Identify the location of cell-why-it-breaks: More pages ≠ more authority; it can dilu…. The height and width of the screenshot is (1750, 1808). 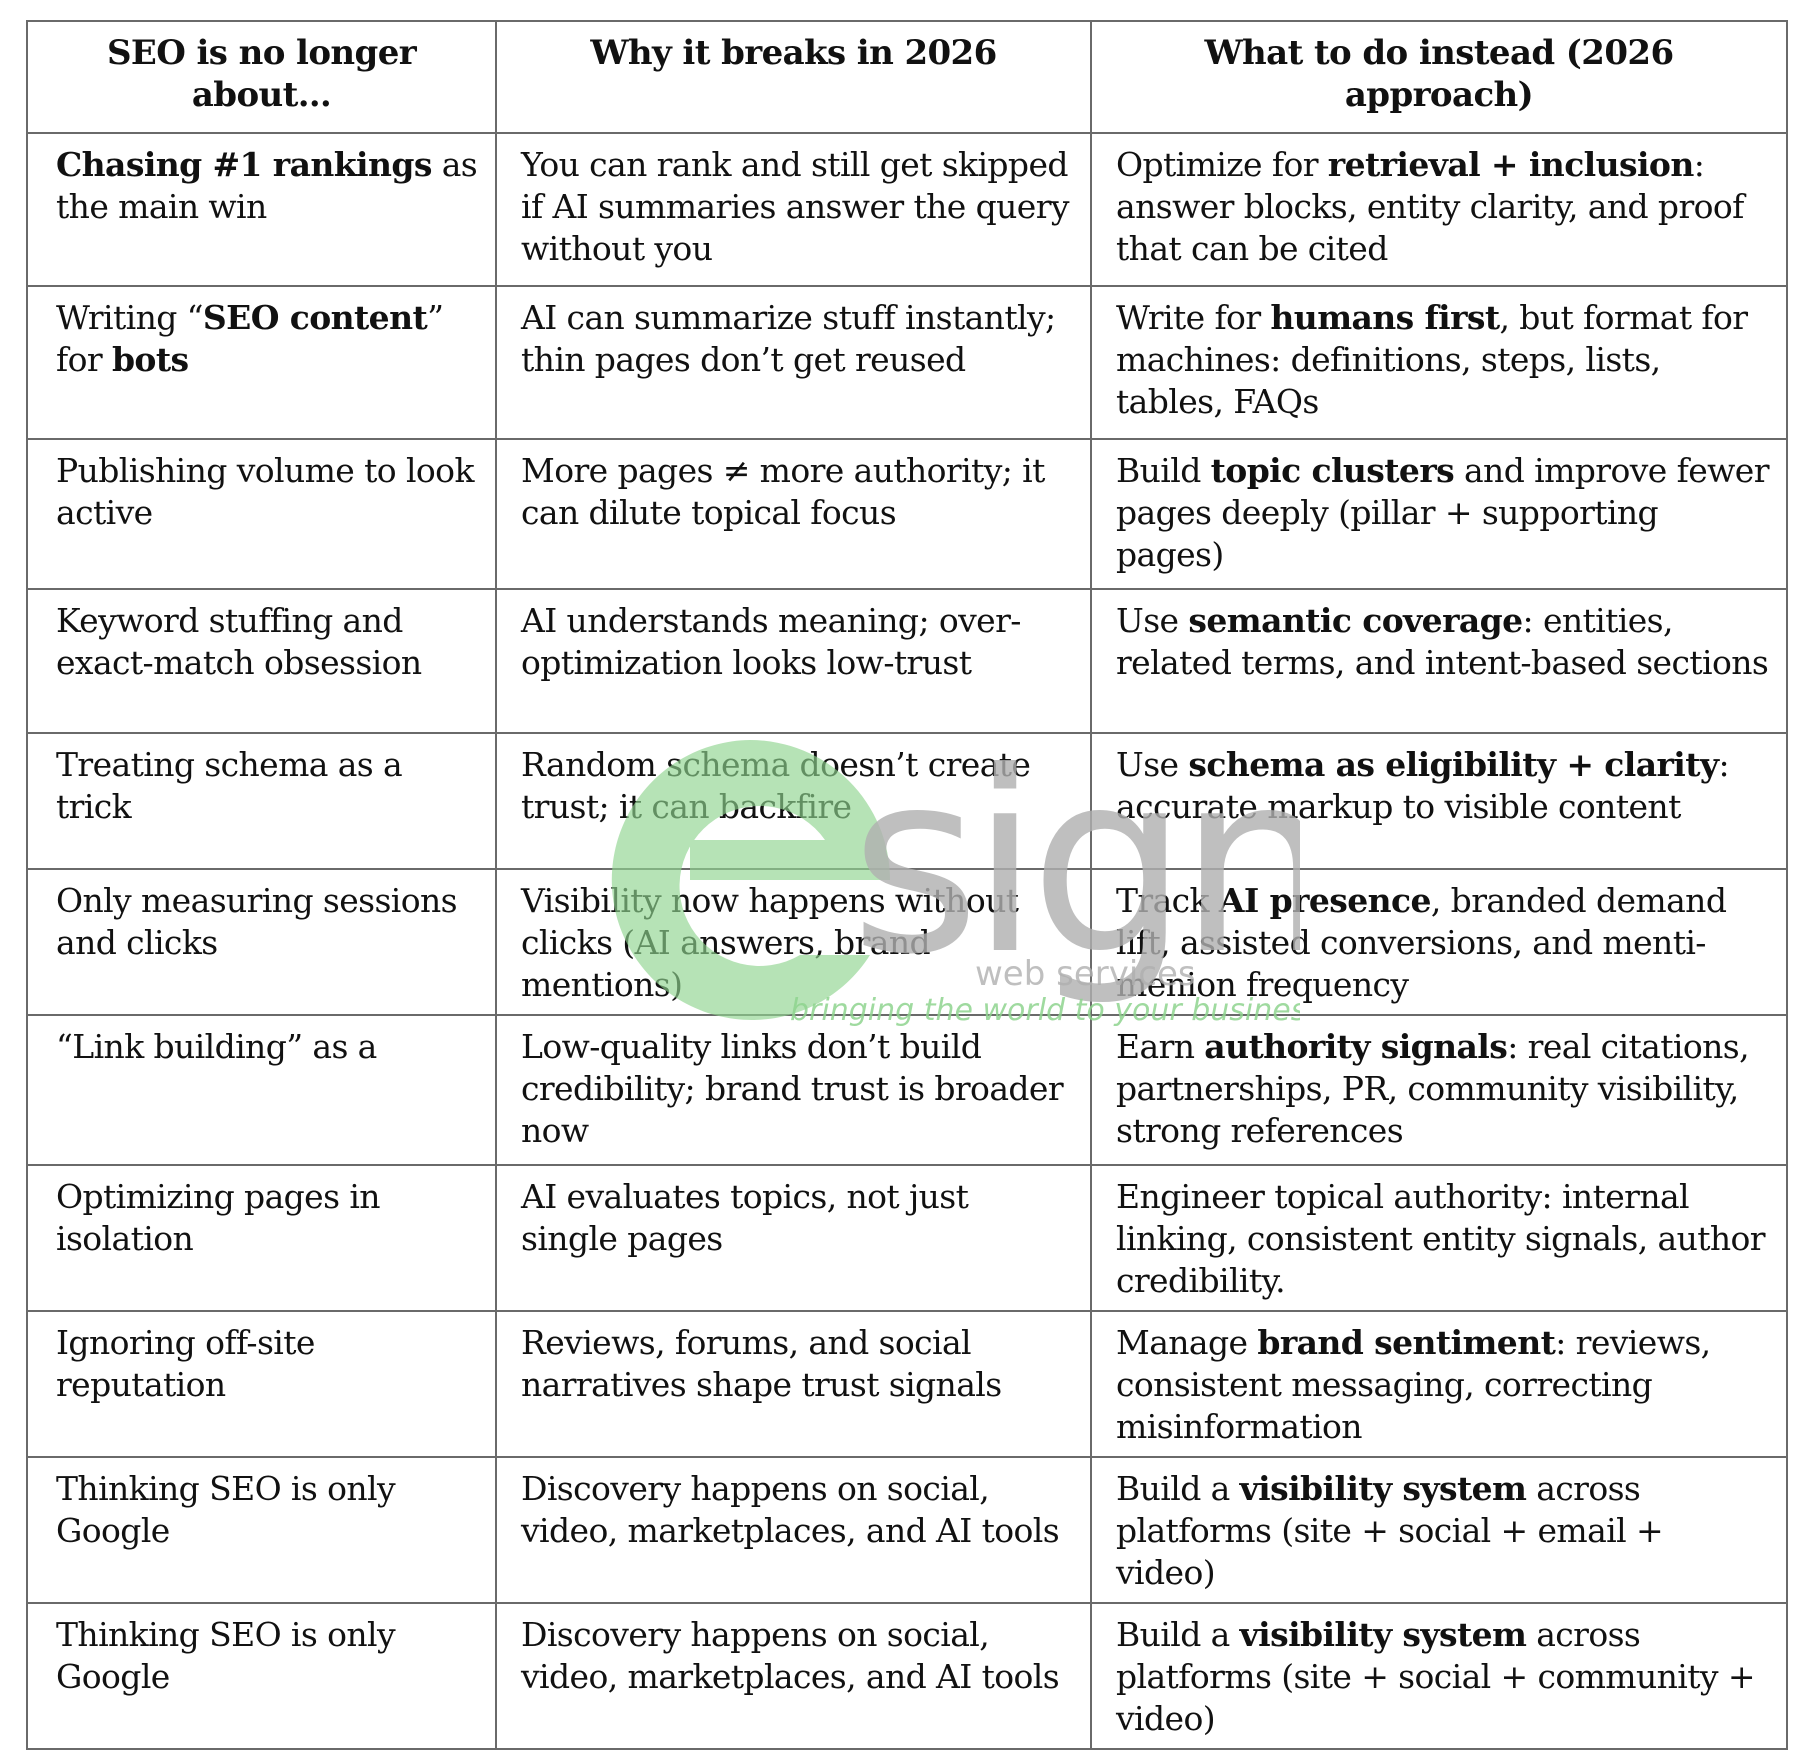
(793, 514).